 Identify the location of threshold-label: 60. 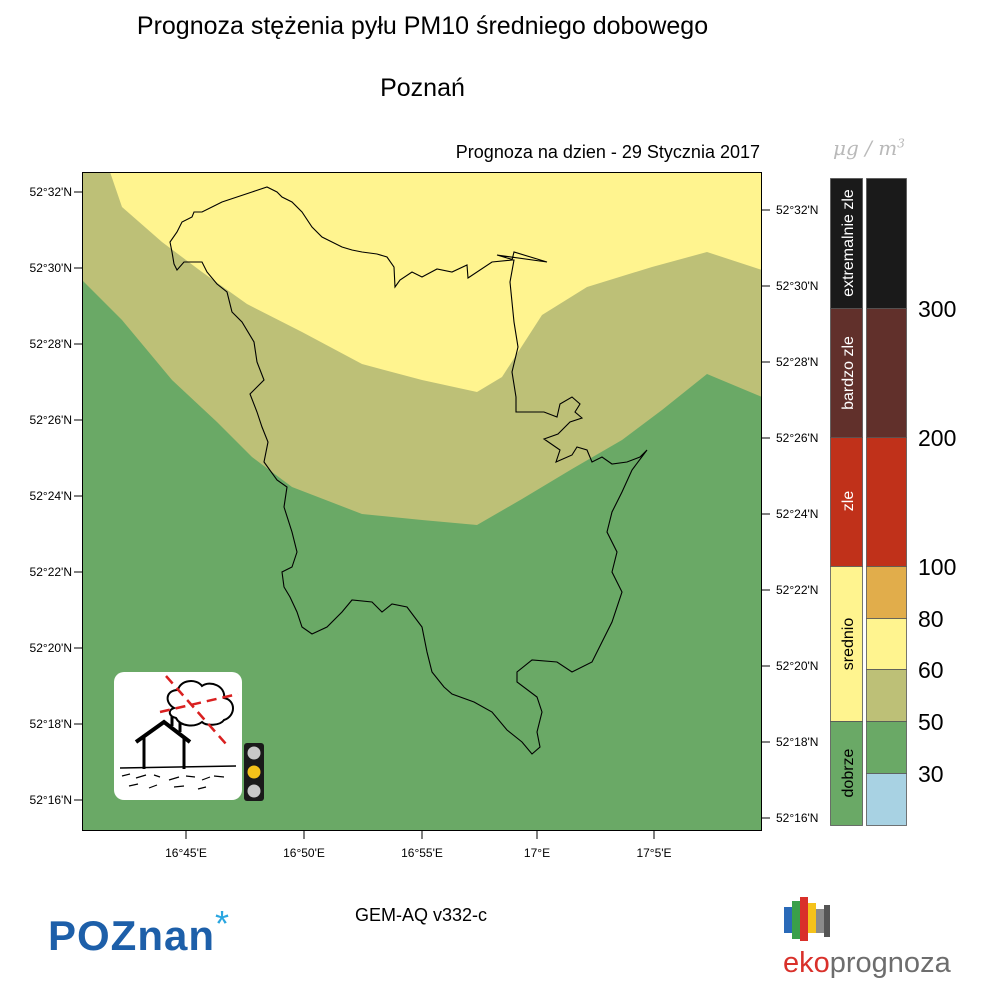
(931, 670).